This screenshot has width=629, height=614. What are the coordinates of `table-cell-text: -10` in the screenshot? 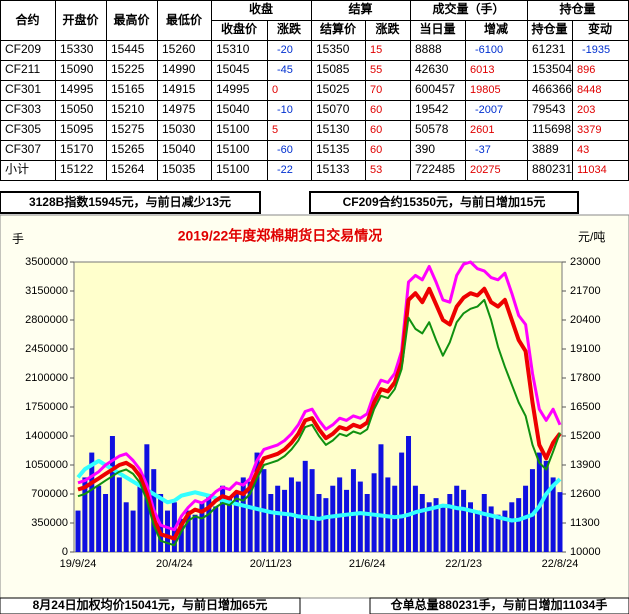 It's located at (285, 110).